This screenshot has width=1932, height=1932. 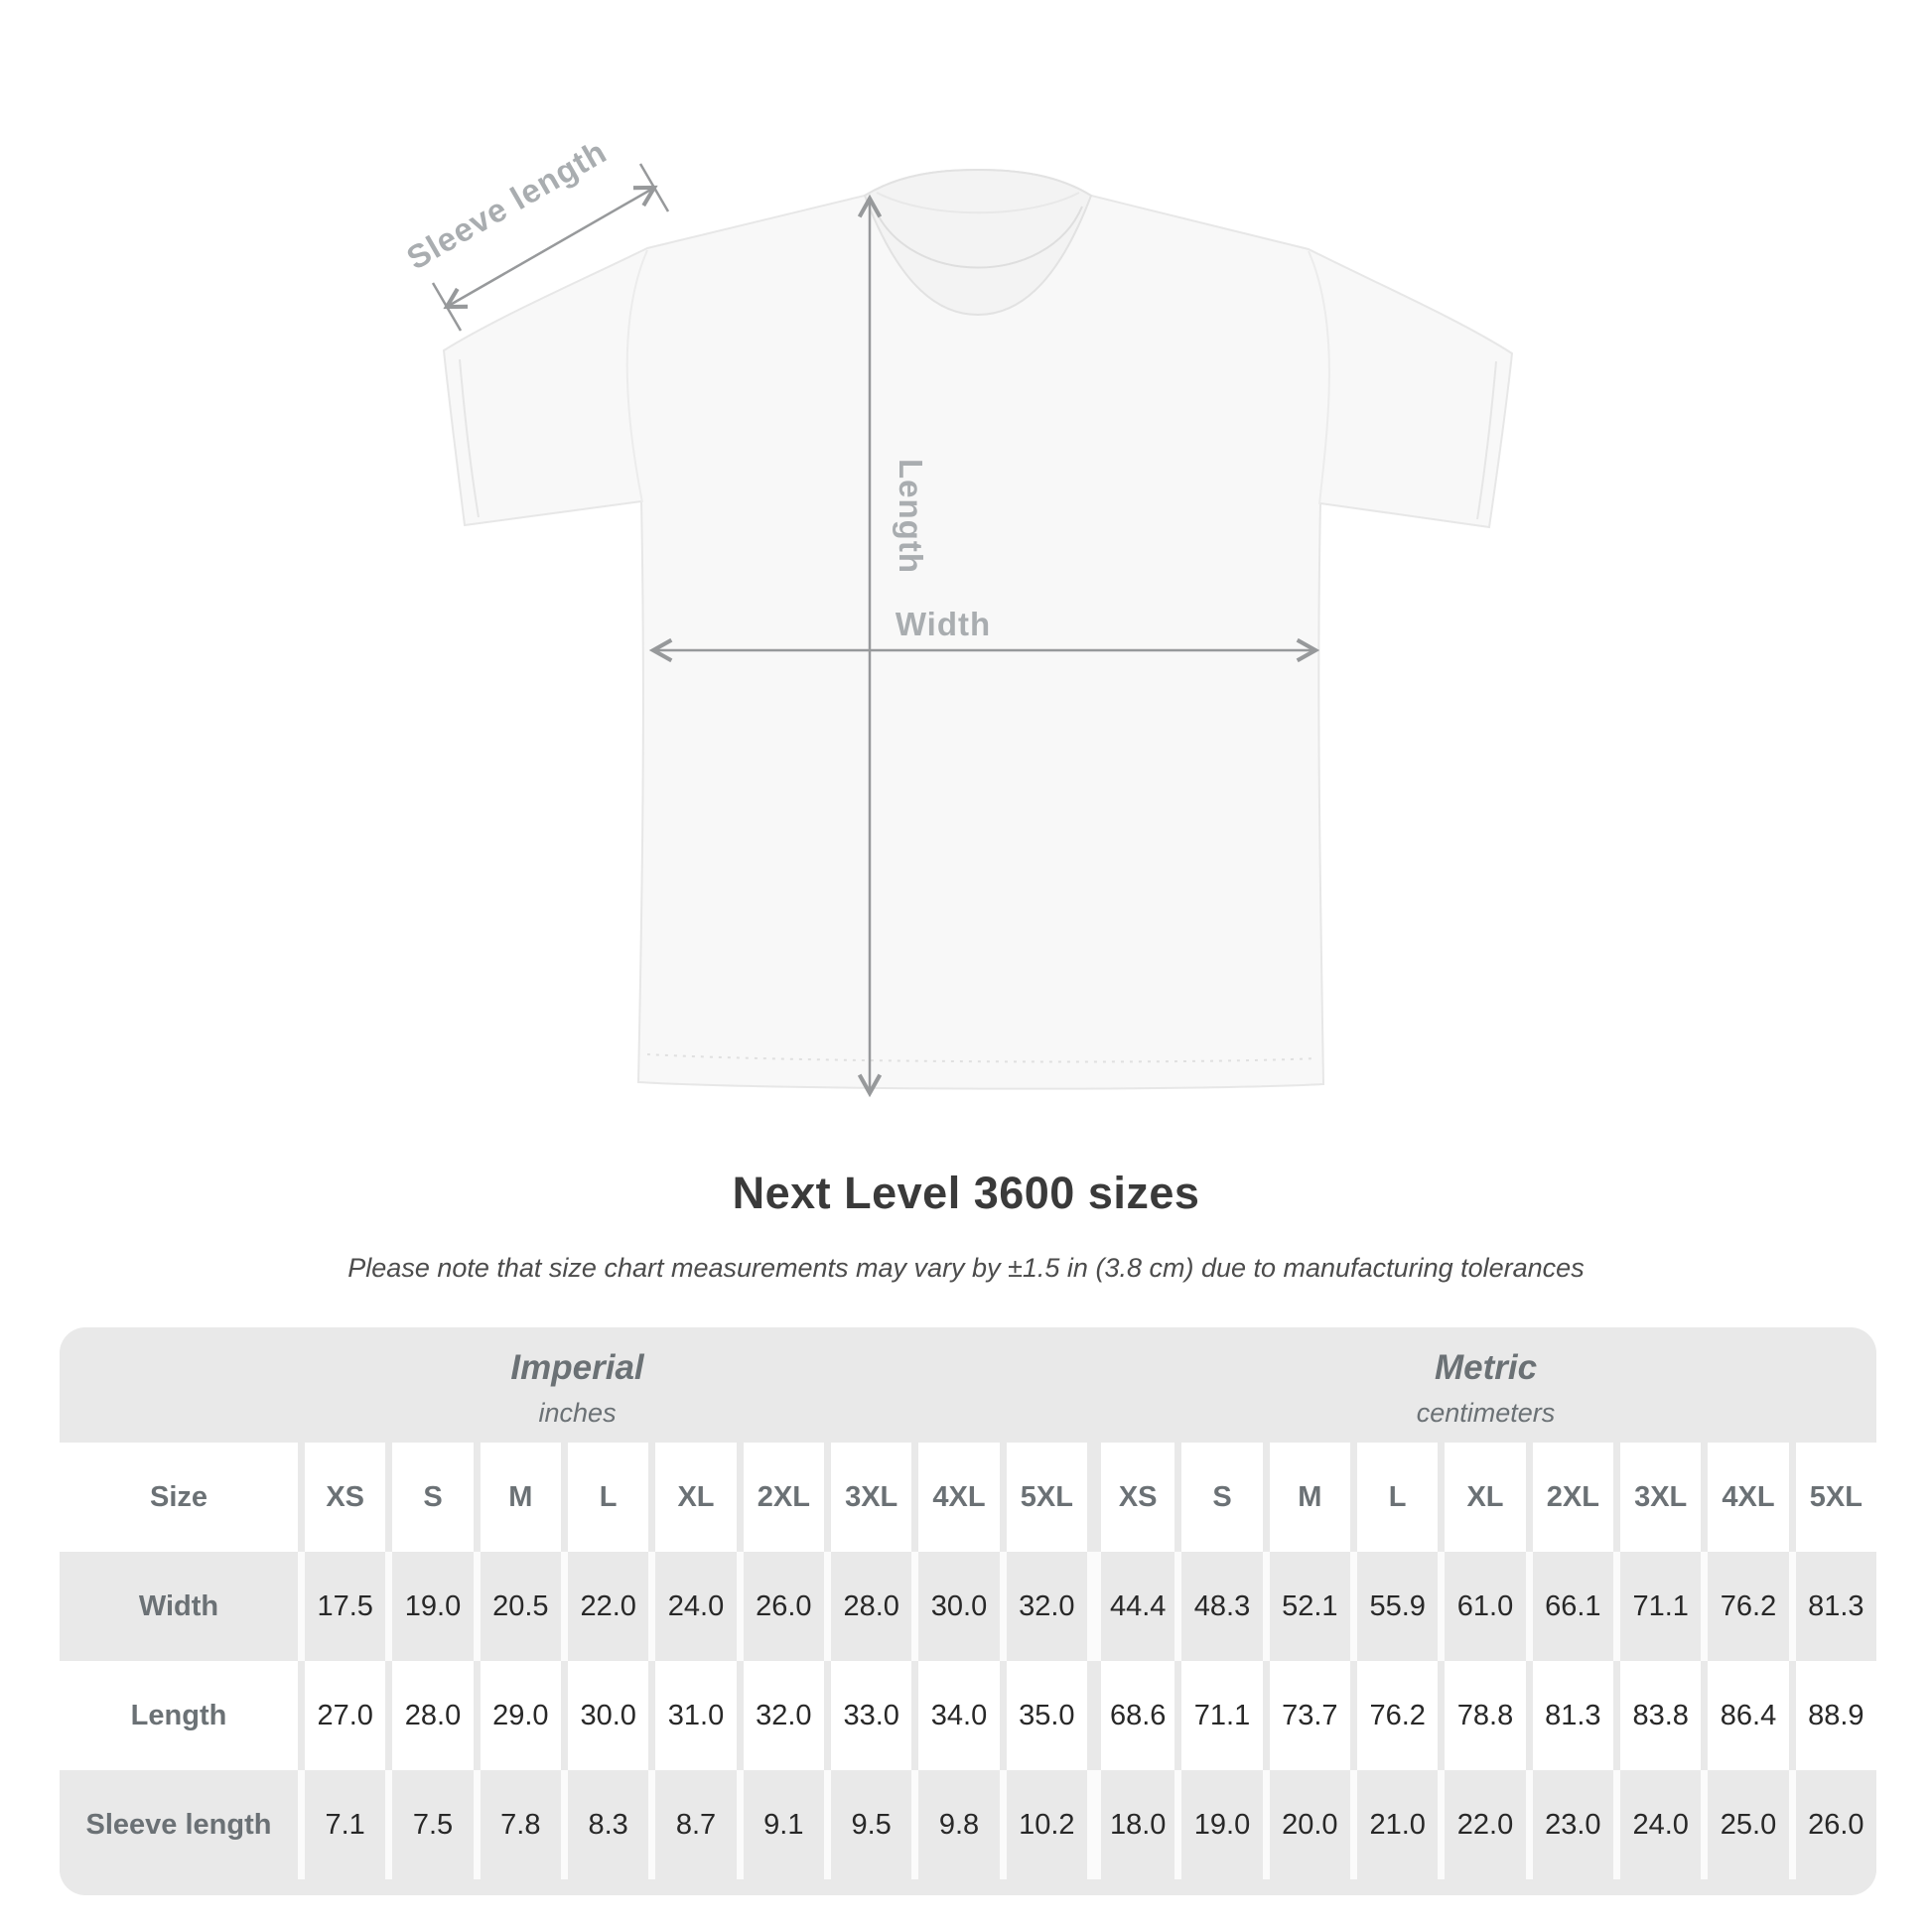 What do you see at coordinates (1394, 1607) in the screenshot?
I see `table-cell: 55.9` at bounding box center [1394, 1607].